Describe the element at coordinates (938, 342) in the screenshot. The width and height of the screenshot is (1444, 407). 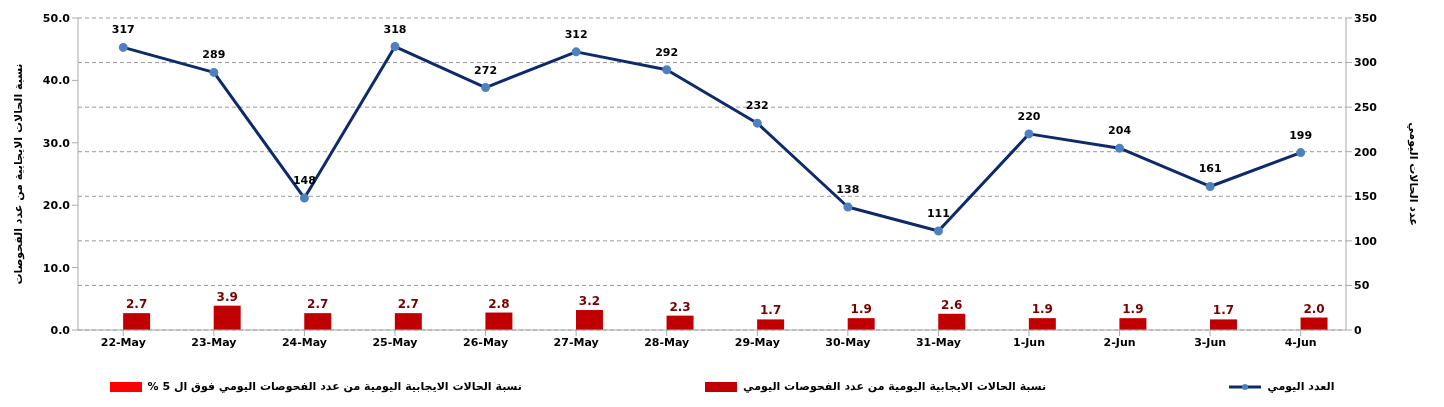
I see `x-tick-label: 31-May` at that location.